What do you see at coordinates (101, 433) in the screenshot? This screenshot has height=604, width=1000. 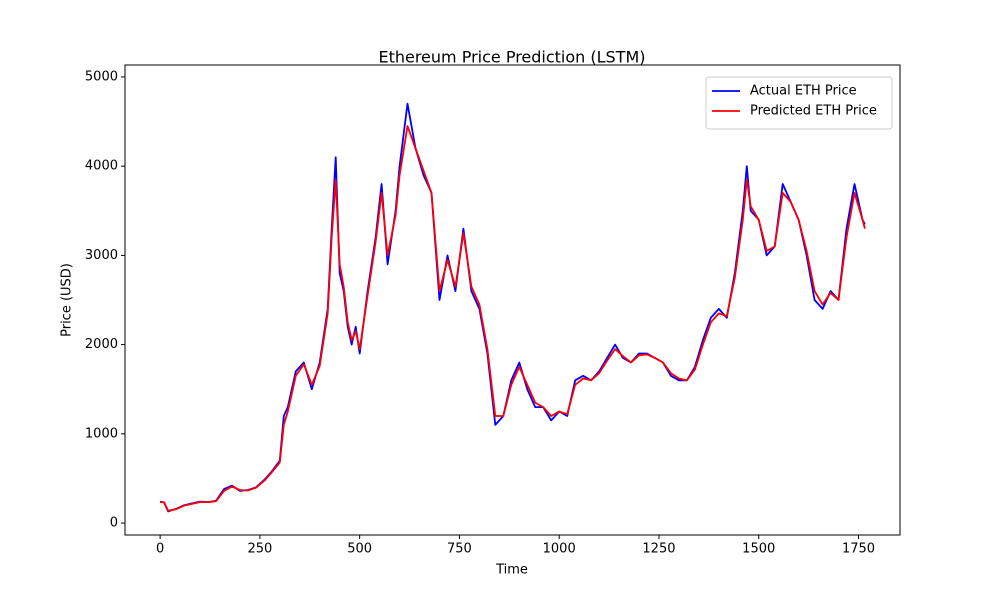 I see `y-tick-label: 1000` at bounding box center [101, 433].